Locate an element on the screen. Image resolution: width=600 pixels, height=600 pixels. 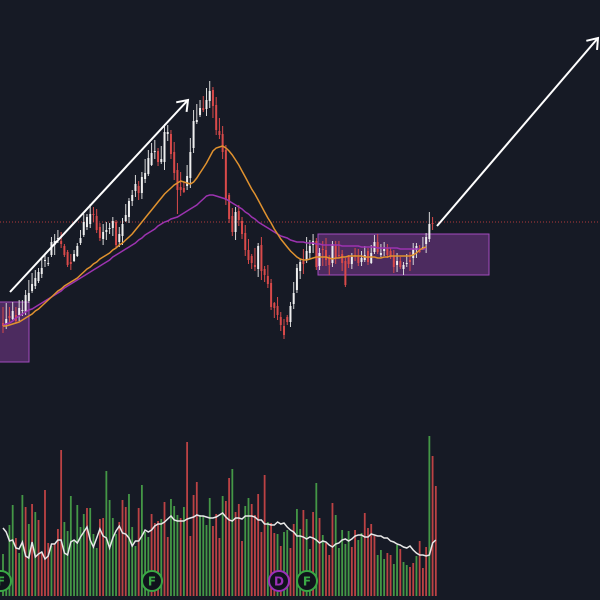
badge-label: F is located at coordinates (307, 582).